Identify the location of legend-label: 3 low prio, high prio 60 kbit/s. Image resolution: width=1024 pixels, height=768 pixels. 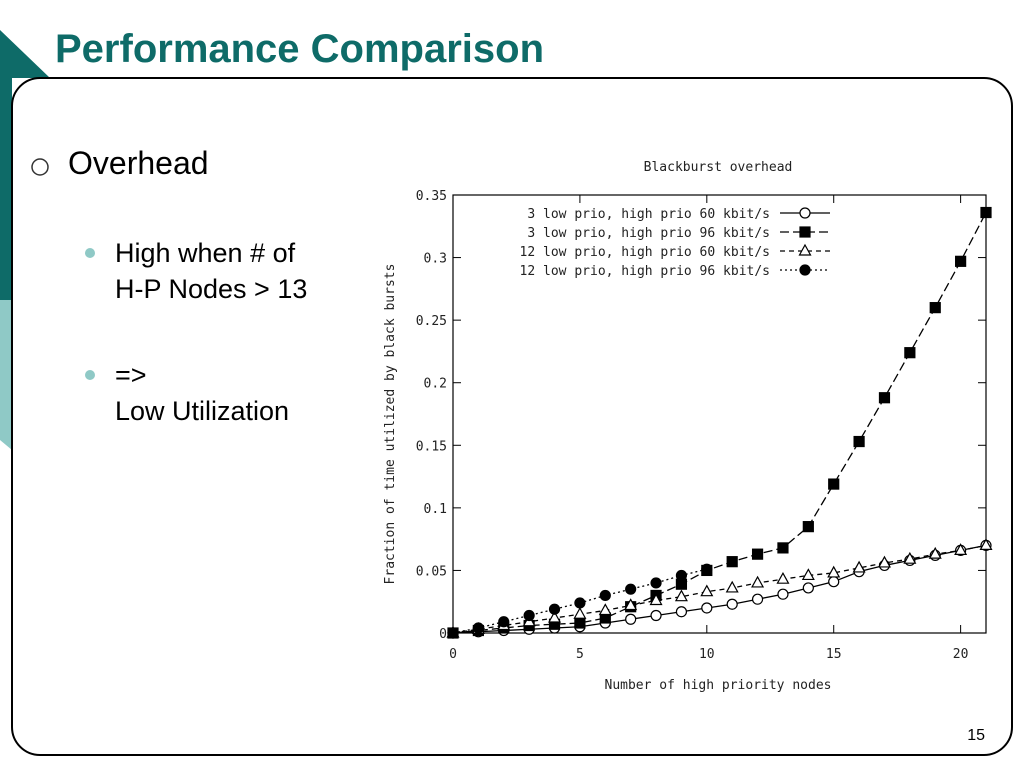
(648, 214).